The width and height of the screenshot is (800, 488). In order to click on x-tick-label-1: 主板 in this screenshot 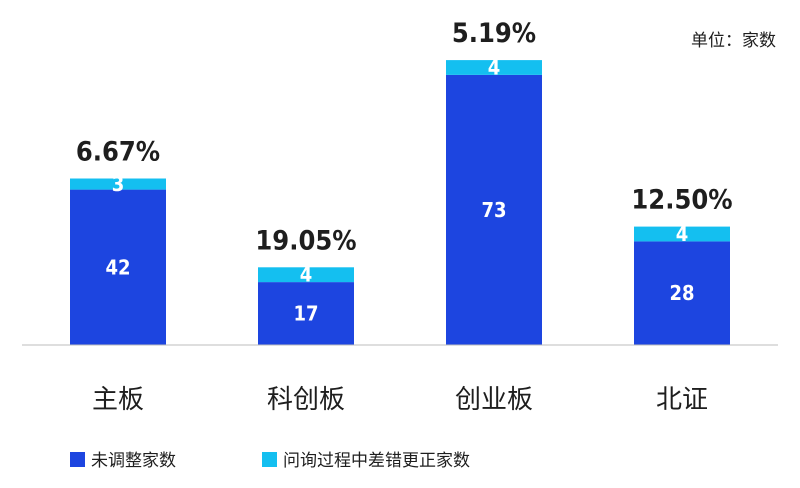, I will do `click(118, 400)`.